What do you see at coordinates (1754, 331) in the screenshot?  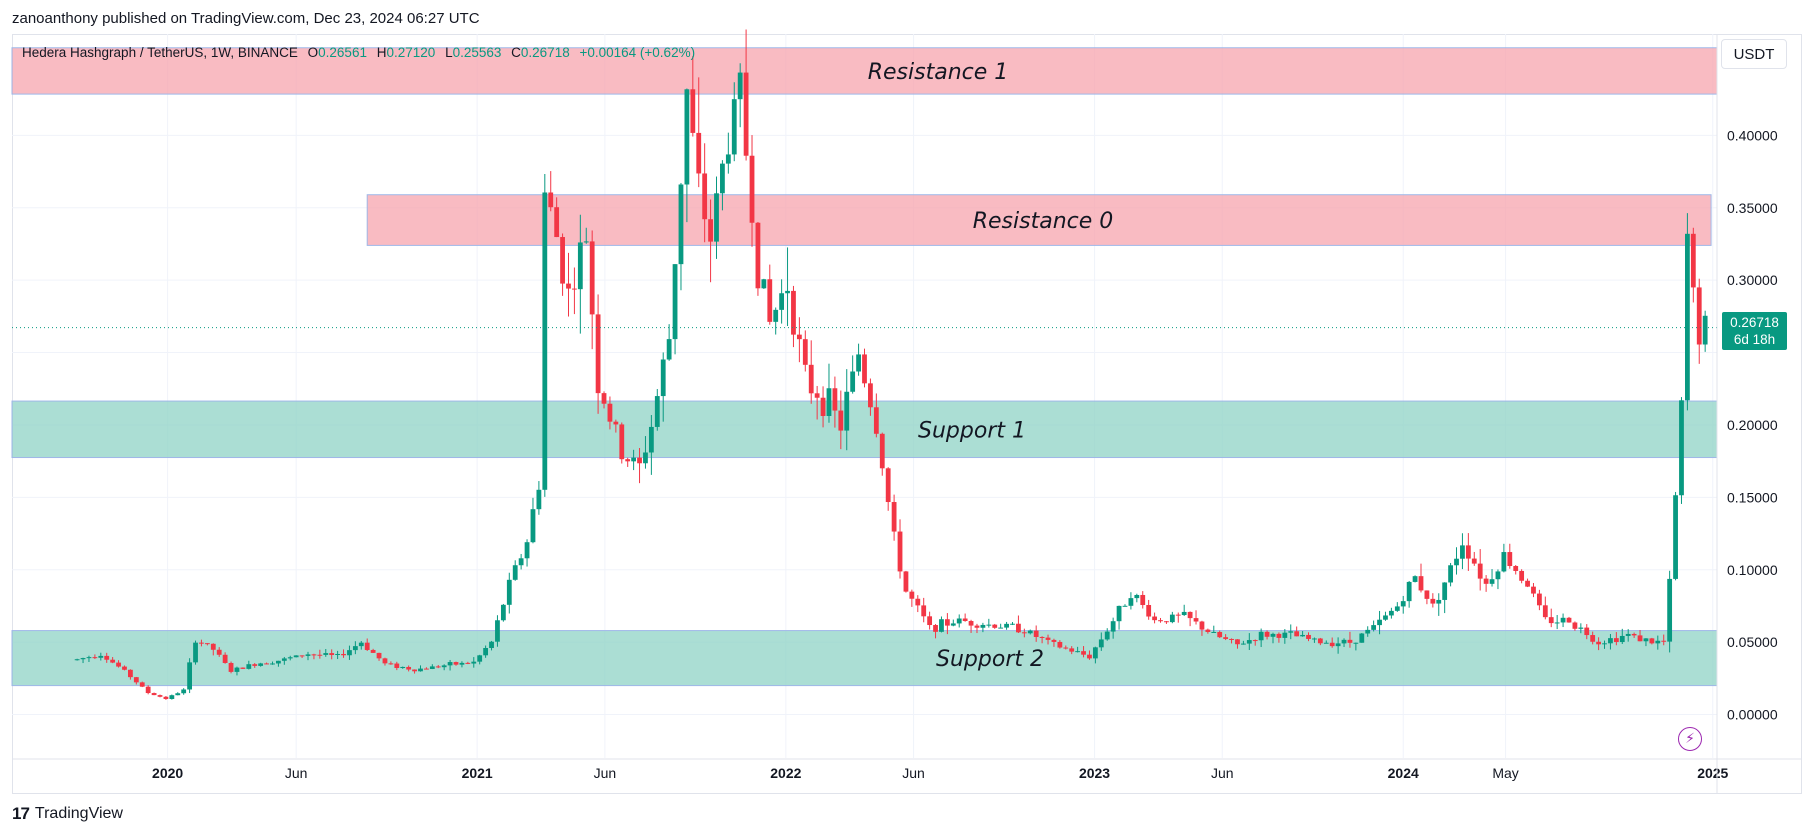 I see `last-price-badge: 0.26718 6d 18h` at bounding box center [1754, 331].